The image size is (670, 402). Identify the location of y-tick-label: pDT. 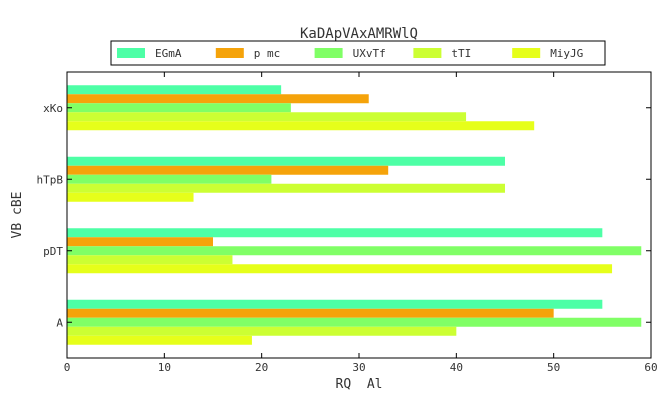
(53, 251).